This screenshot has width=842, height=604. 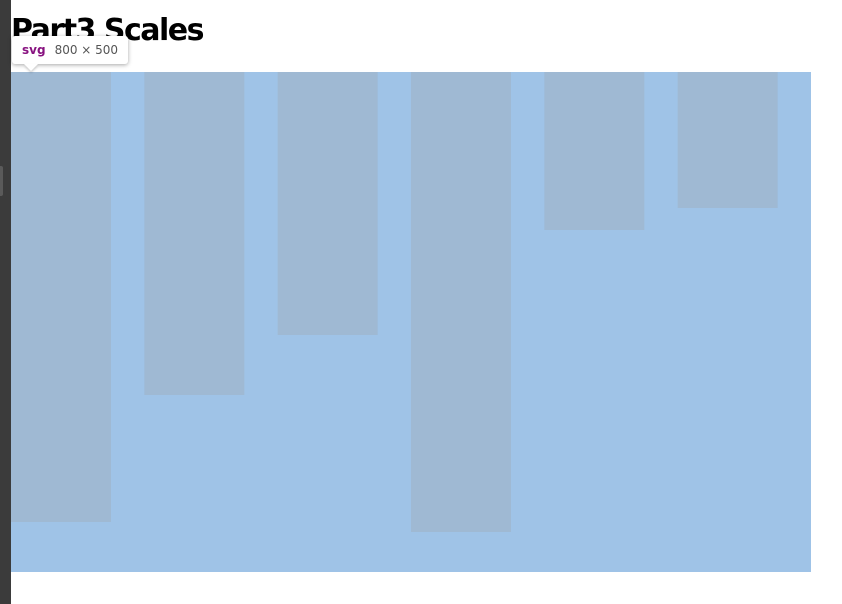 What do you see at coordinates (5, 302) in the screenshot?
I see `devtools-side-panel` at bounding box center [5, 302].